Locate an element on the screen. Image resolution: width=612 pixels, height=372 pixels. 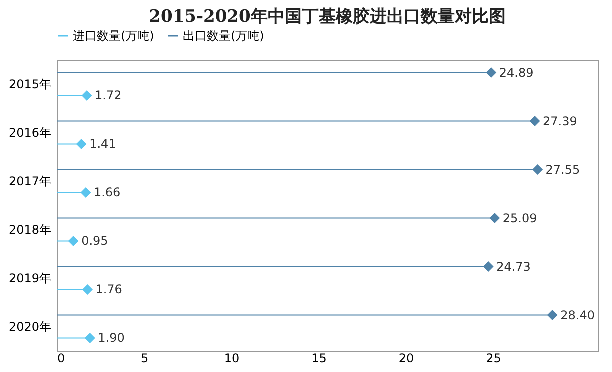
data-label: 25.09 is located at coordinates (520, 218).